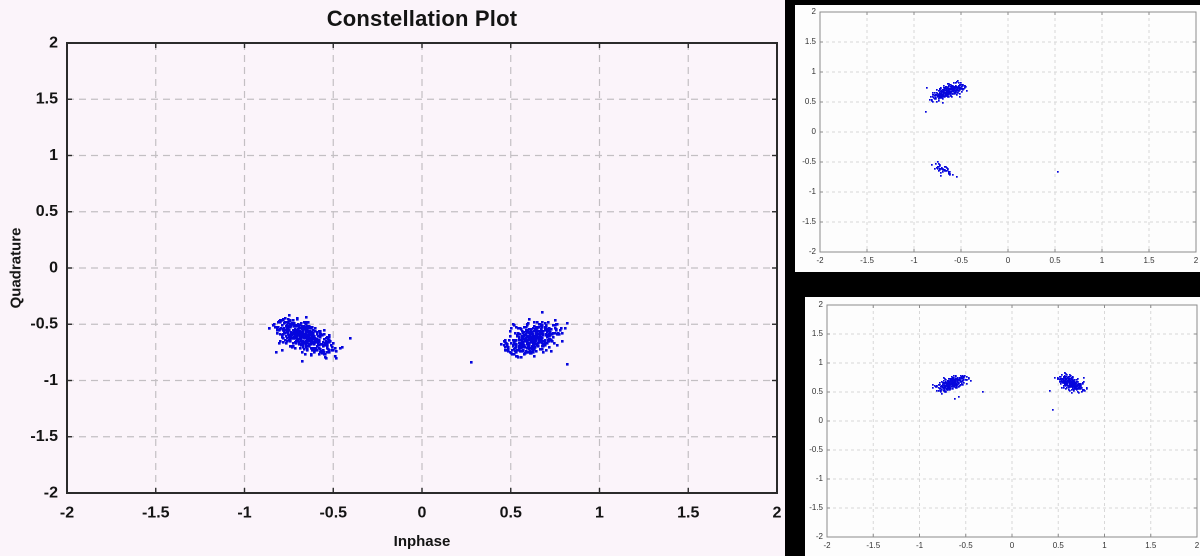 Image resolution: width=1200 pixels, height=556 pixels. Describe the element at coordinates (422, 541) in the screenshot. I see `main-plot-xlabel: Inphase` at that location.